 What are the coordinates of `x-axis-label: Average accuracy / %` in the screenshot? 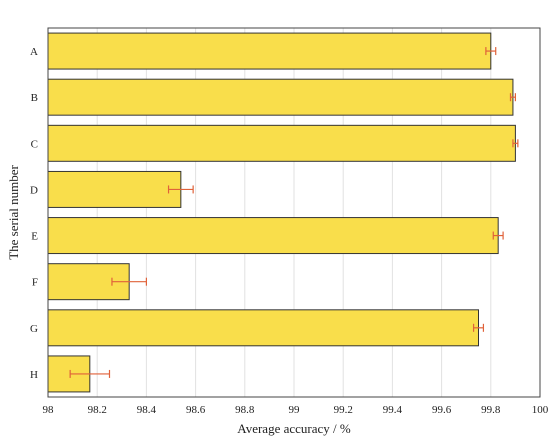 It's located at (294, 428).